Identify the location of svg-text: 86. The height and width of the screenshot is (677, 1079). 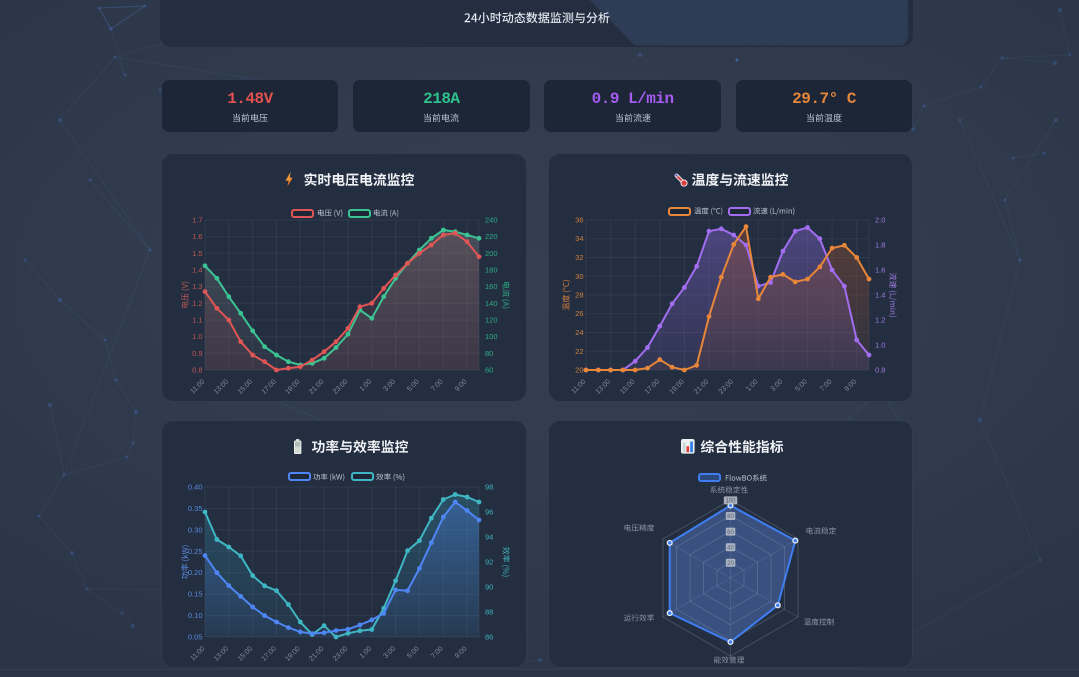
(489, 637).